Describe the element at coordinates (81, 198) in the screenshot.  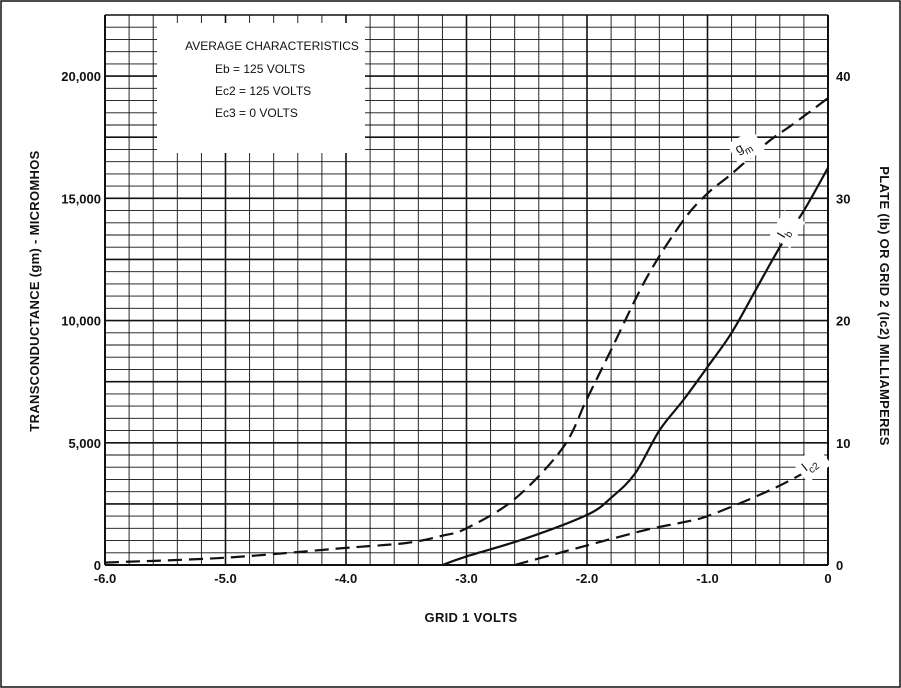
I see `y-left-tick-label: 15,000` at that location.